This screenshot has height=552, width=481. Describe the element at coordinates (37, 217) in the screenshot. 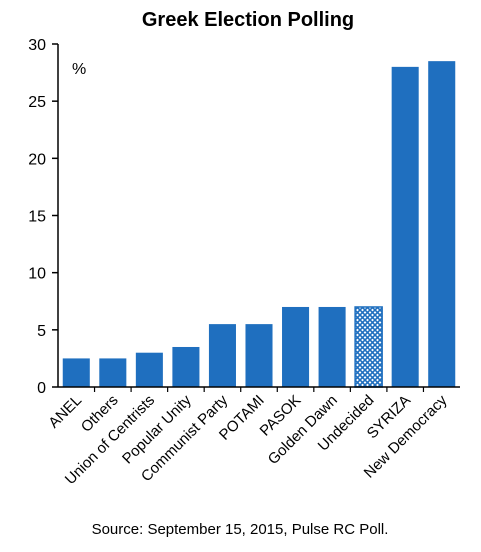

I see `y-tick-label: 15` at that location.